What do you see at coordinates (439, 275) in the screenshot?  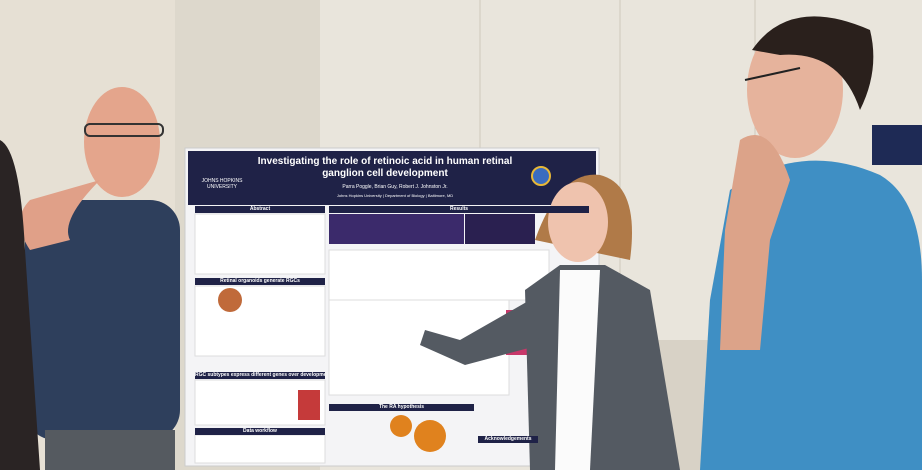 I see `umap-plots` at bounding box center [439, 275].